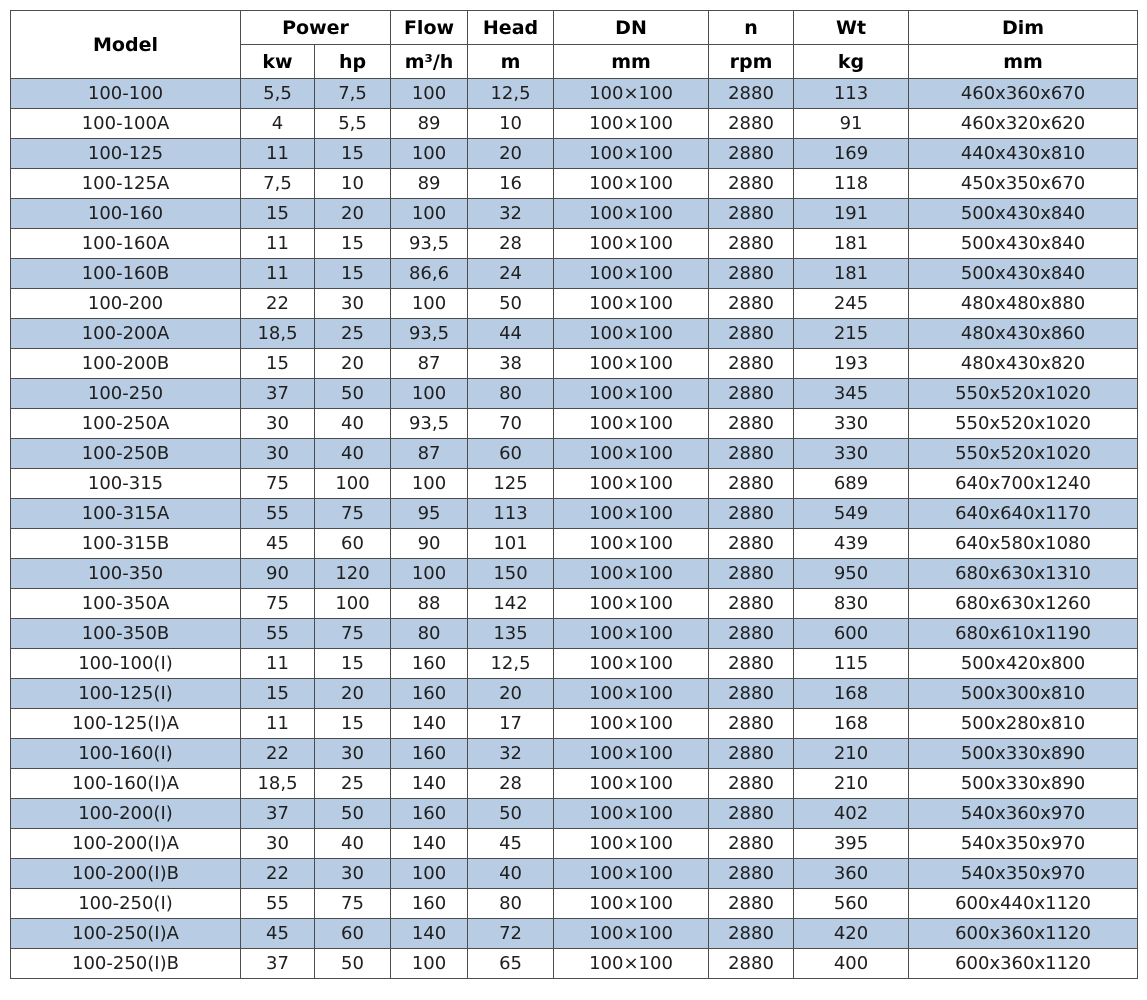 The image size is (1147, 1000). What do you see at coordinates (125, 483) in the screenshot?
I see `model-cell: 100-315` at bounding box center [125, 483].